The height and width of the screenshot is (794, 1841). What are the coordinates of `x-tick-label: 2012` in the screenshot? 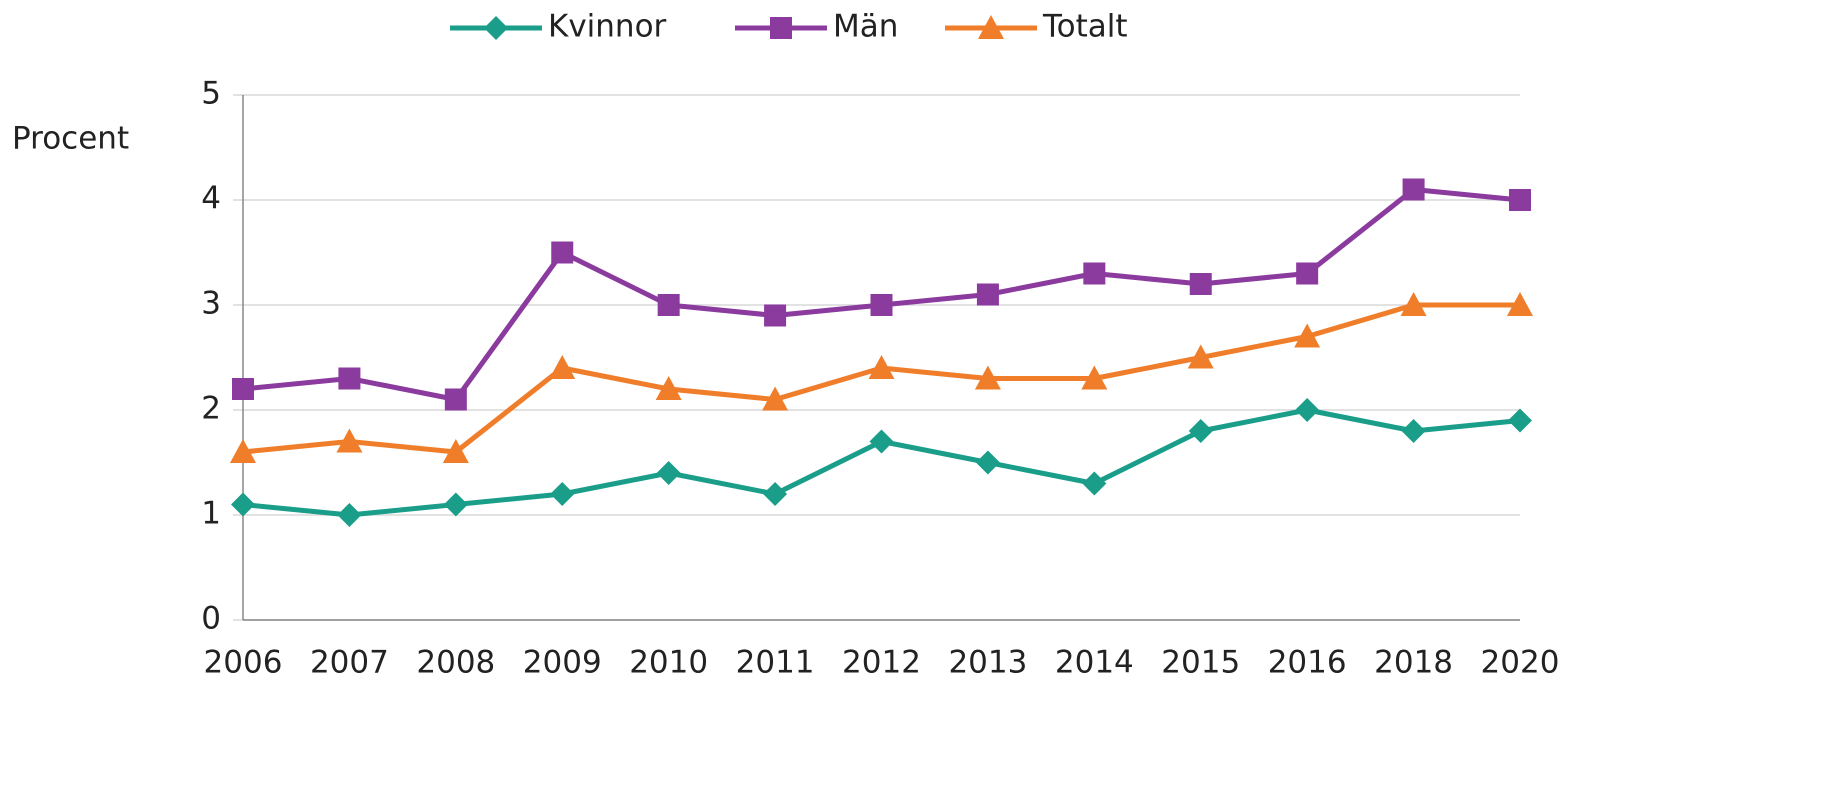 It's located at (881, 663).